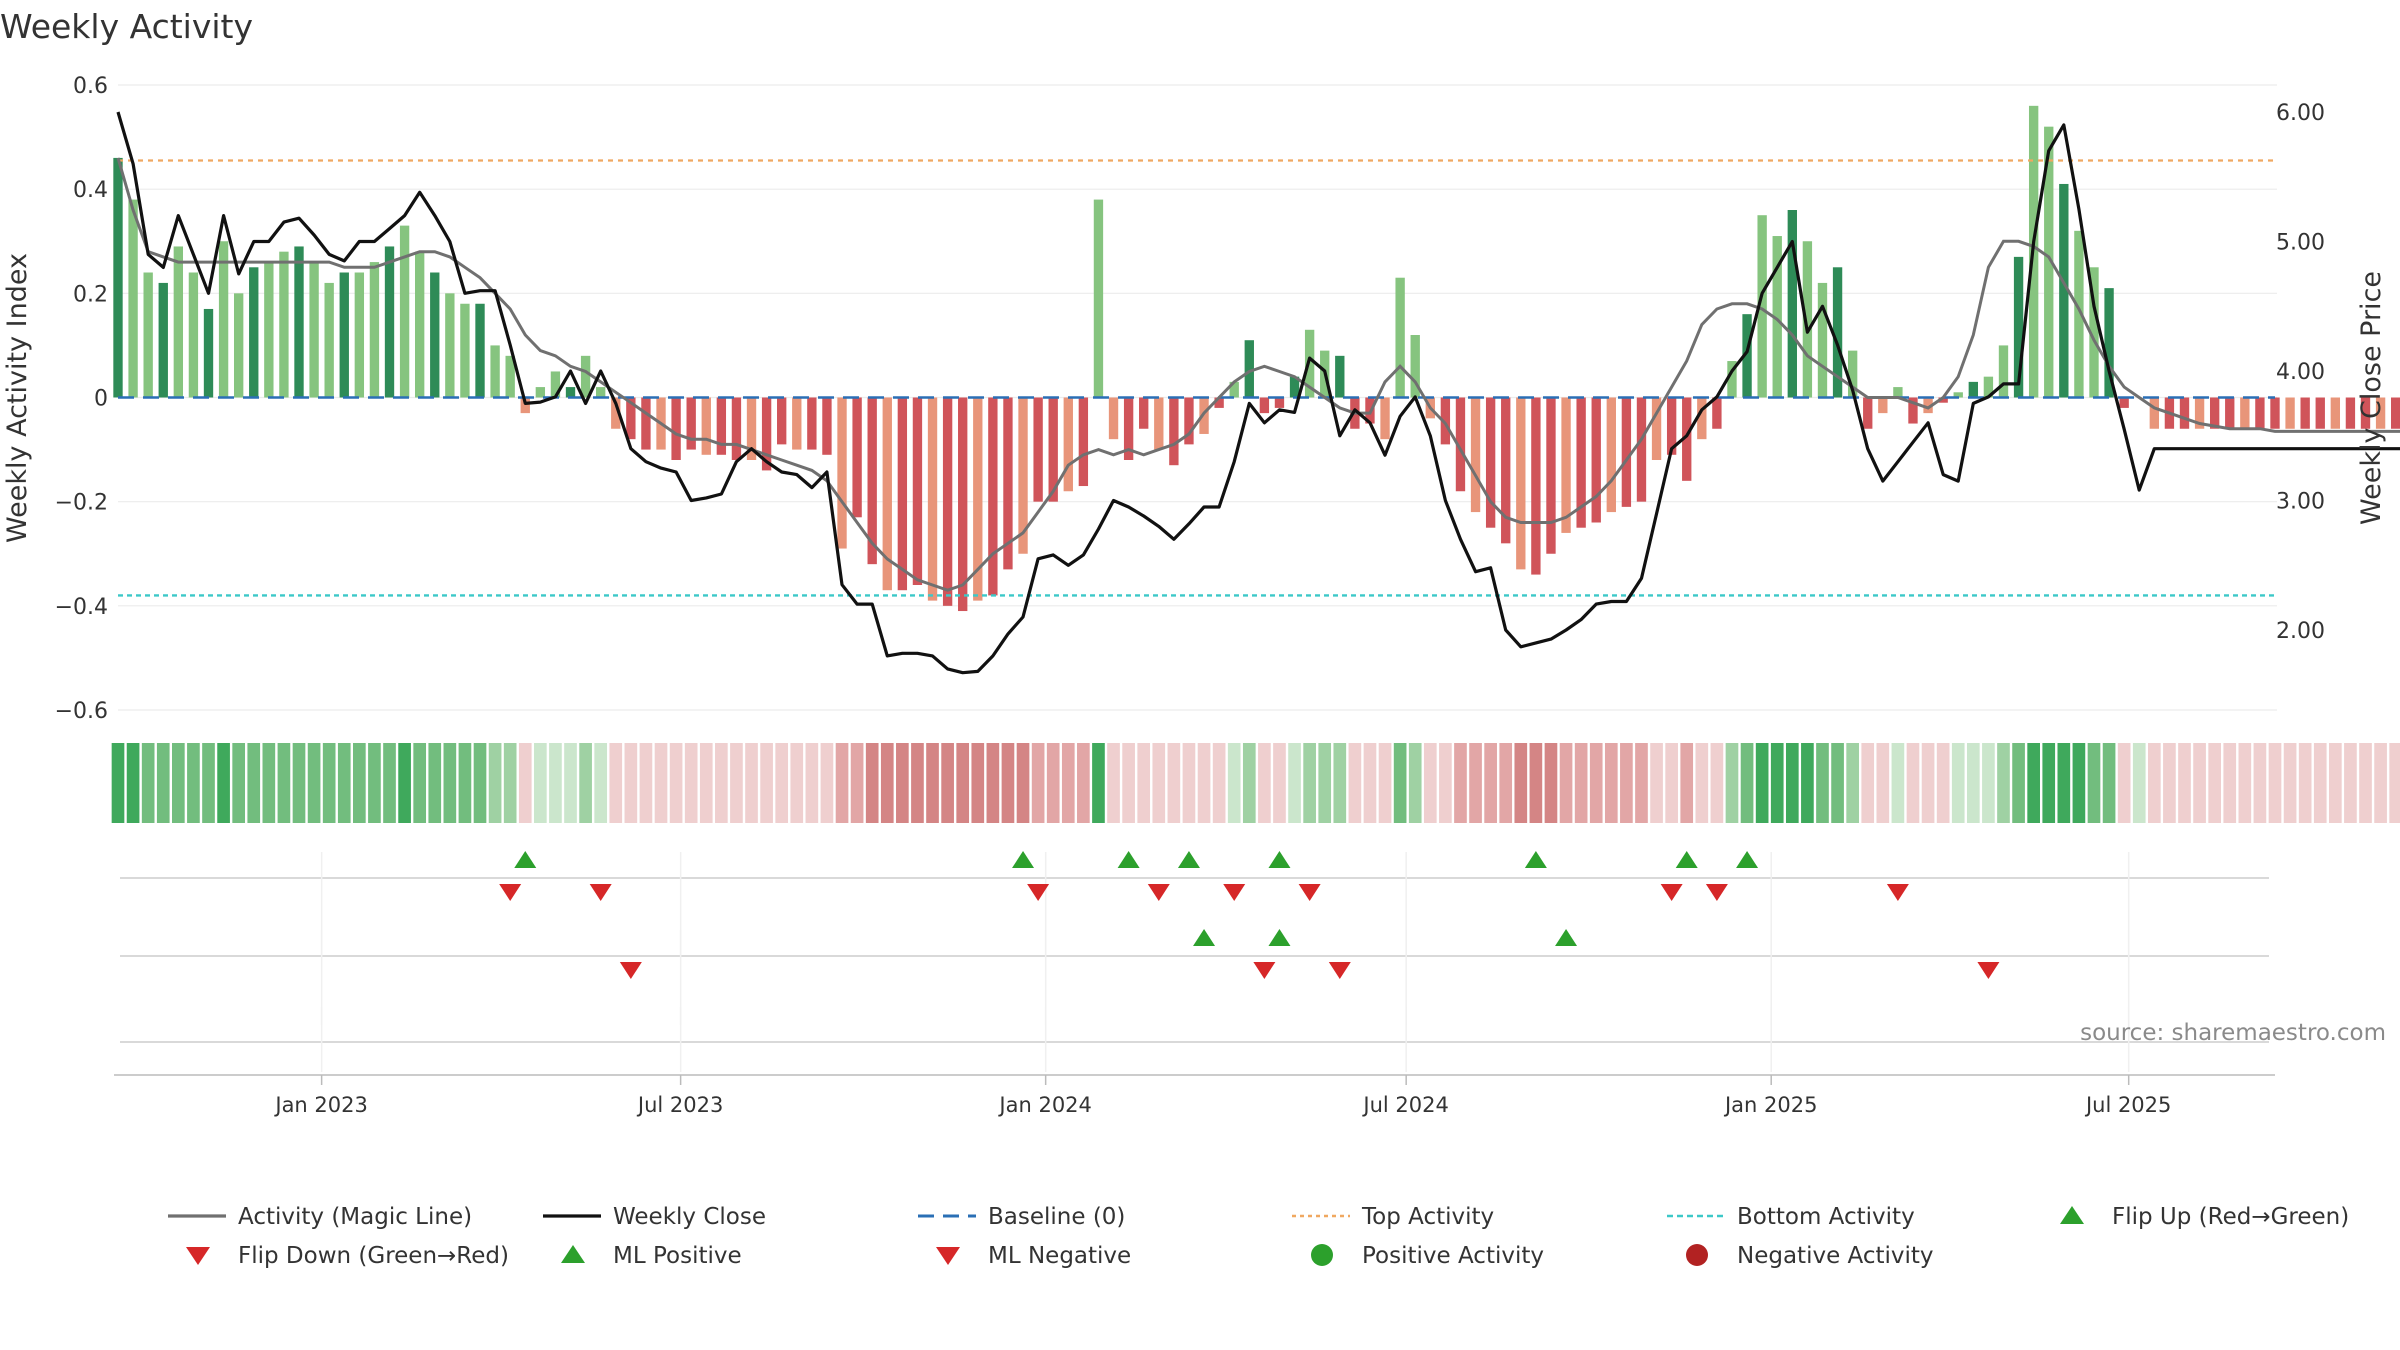 This screenshot has width=2400, height=1350. I want to click on legend-weekly-close: Weekly Close, so click(654, 1217).